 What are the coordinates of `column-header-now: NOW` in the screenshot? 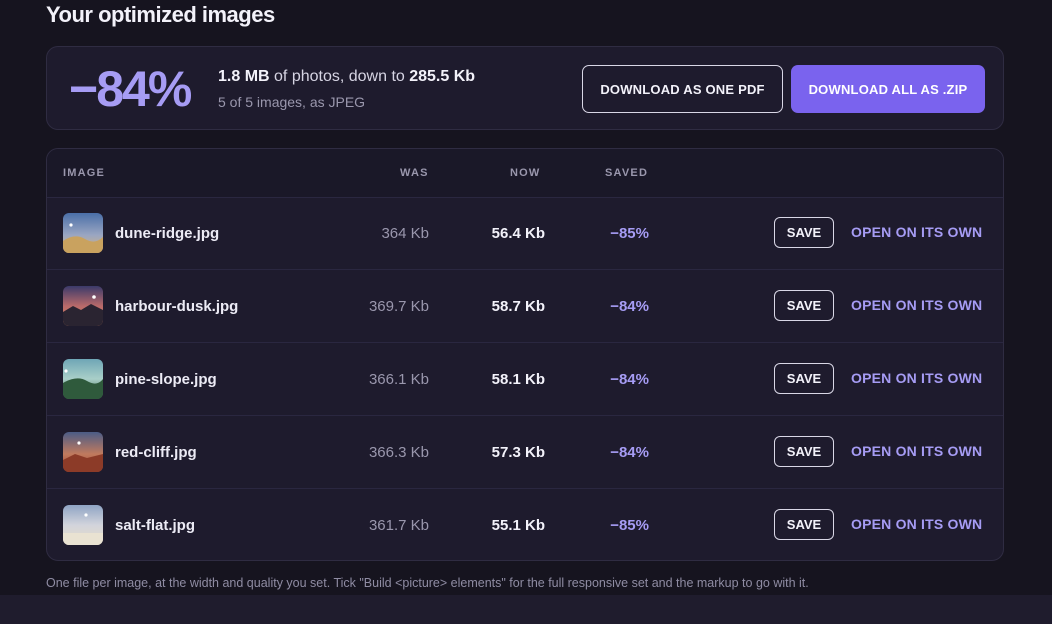 It's located at (525, 173).